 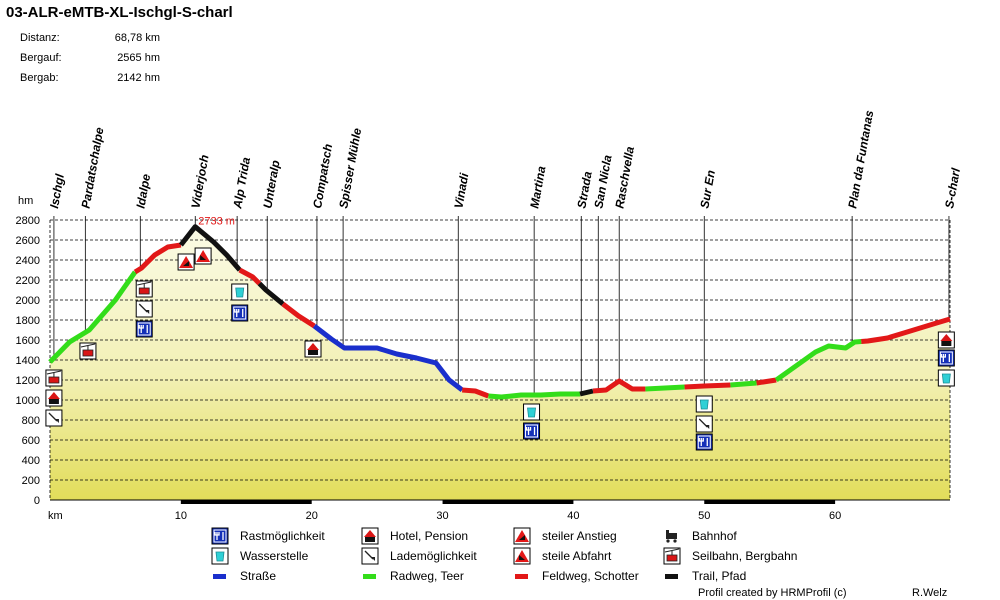 What do you see at coordinates (28, 221) in the screenshot?
I see `y-tick-label: 2800` at bounding box center [28, 221].